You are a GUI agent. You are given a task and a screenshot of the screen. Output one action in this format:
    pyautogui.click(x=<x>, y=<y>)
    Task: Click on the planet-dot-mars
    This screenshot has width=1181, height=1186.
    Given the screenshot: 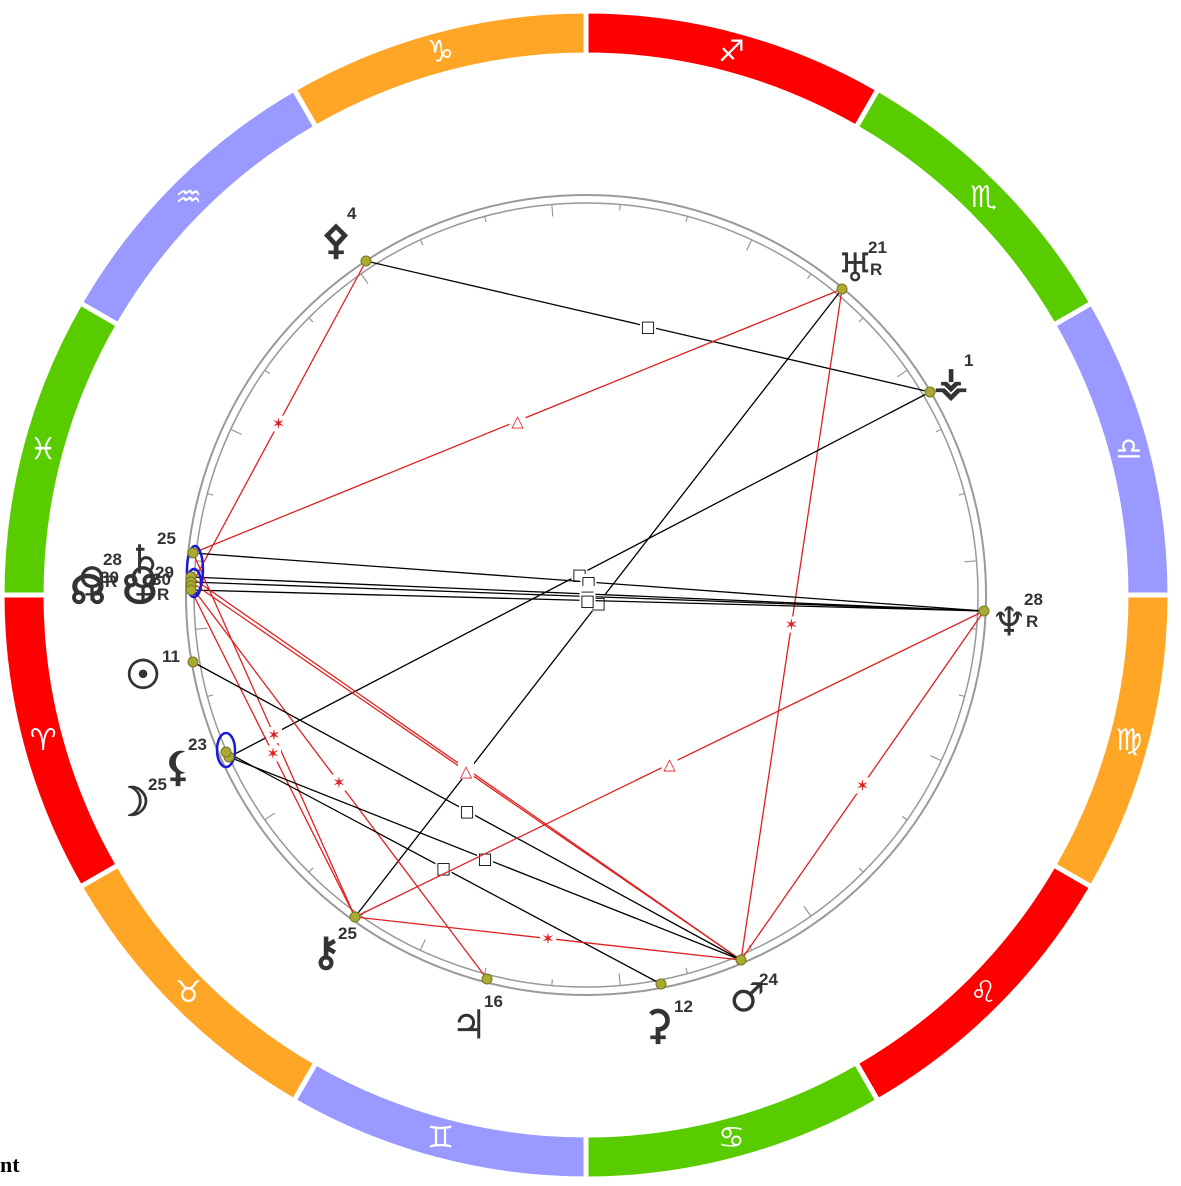 What is the action you would take?
    pyautogui.click(x=741, y=960)
    